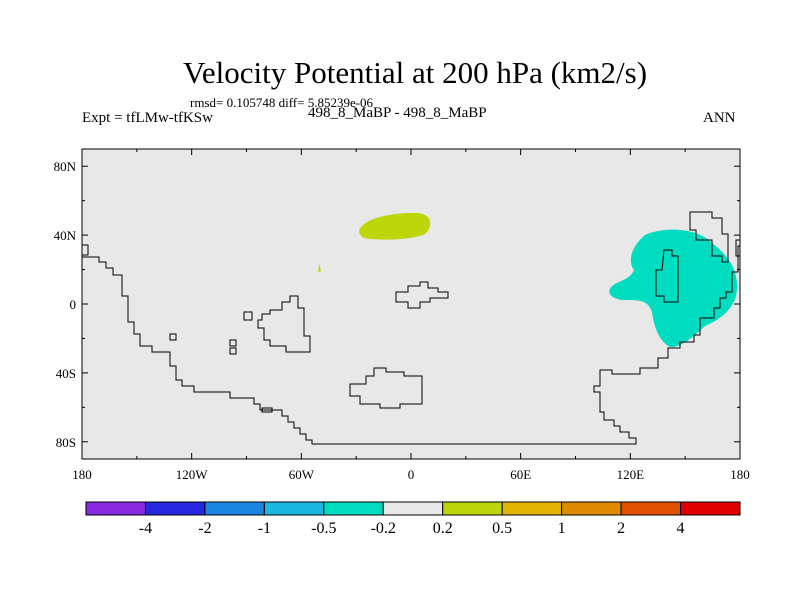 Image resolution: width=800 pixels, height=600 pixels. Describe the element at coordinates (65, 166) in the screenshot. I see `y-tick-label: 80N` at that location.